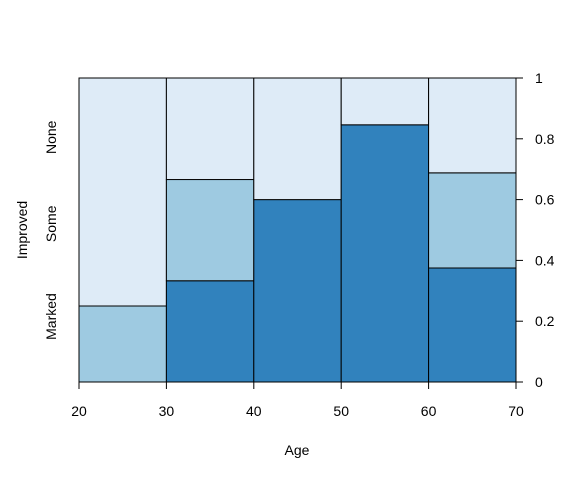 This screenshot has width=576, height=480. Describe the element at coordinates (539, 78) in the screenshot. I see `y-right-tick-label-5: 1` at that location.